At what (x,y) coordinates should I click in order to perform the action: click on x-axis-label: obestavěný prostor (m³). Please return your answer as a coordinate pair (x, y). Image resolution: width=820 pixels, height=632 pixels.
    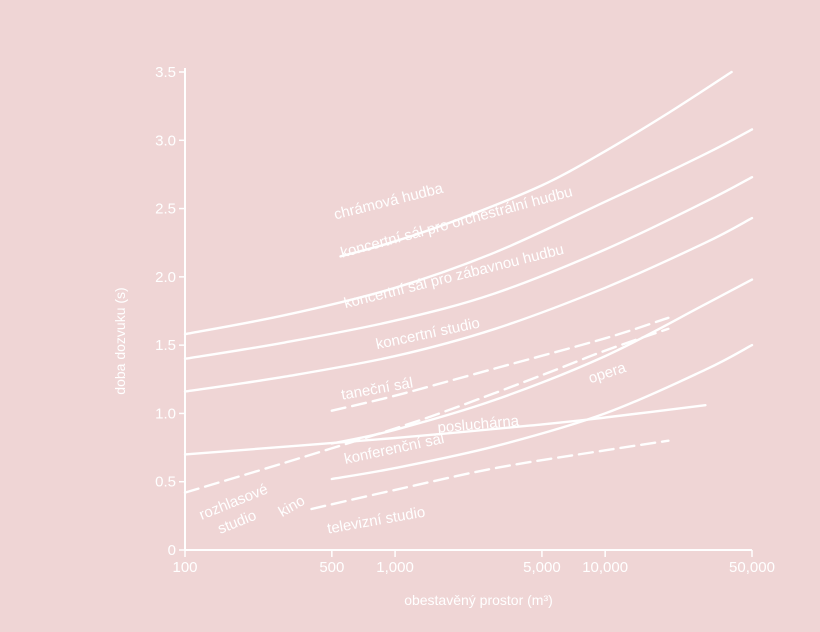
    Looking at the image, I should click on (478, 600).